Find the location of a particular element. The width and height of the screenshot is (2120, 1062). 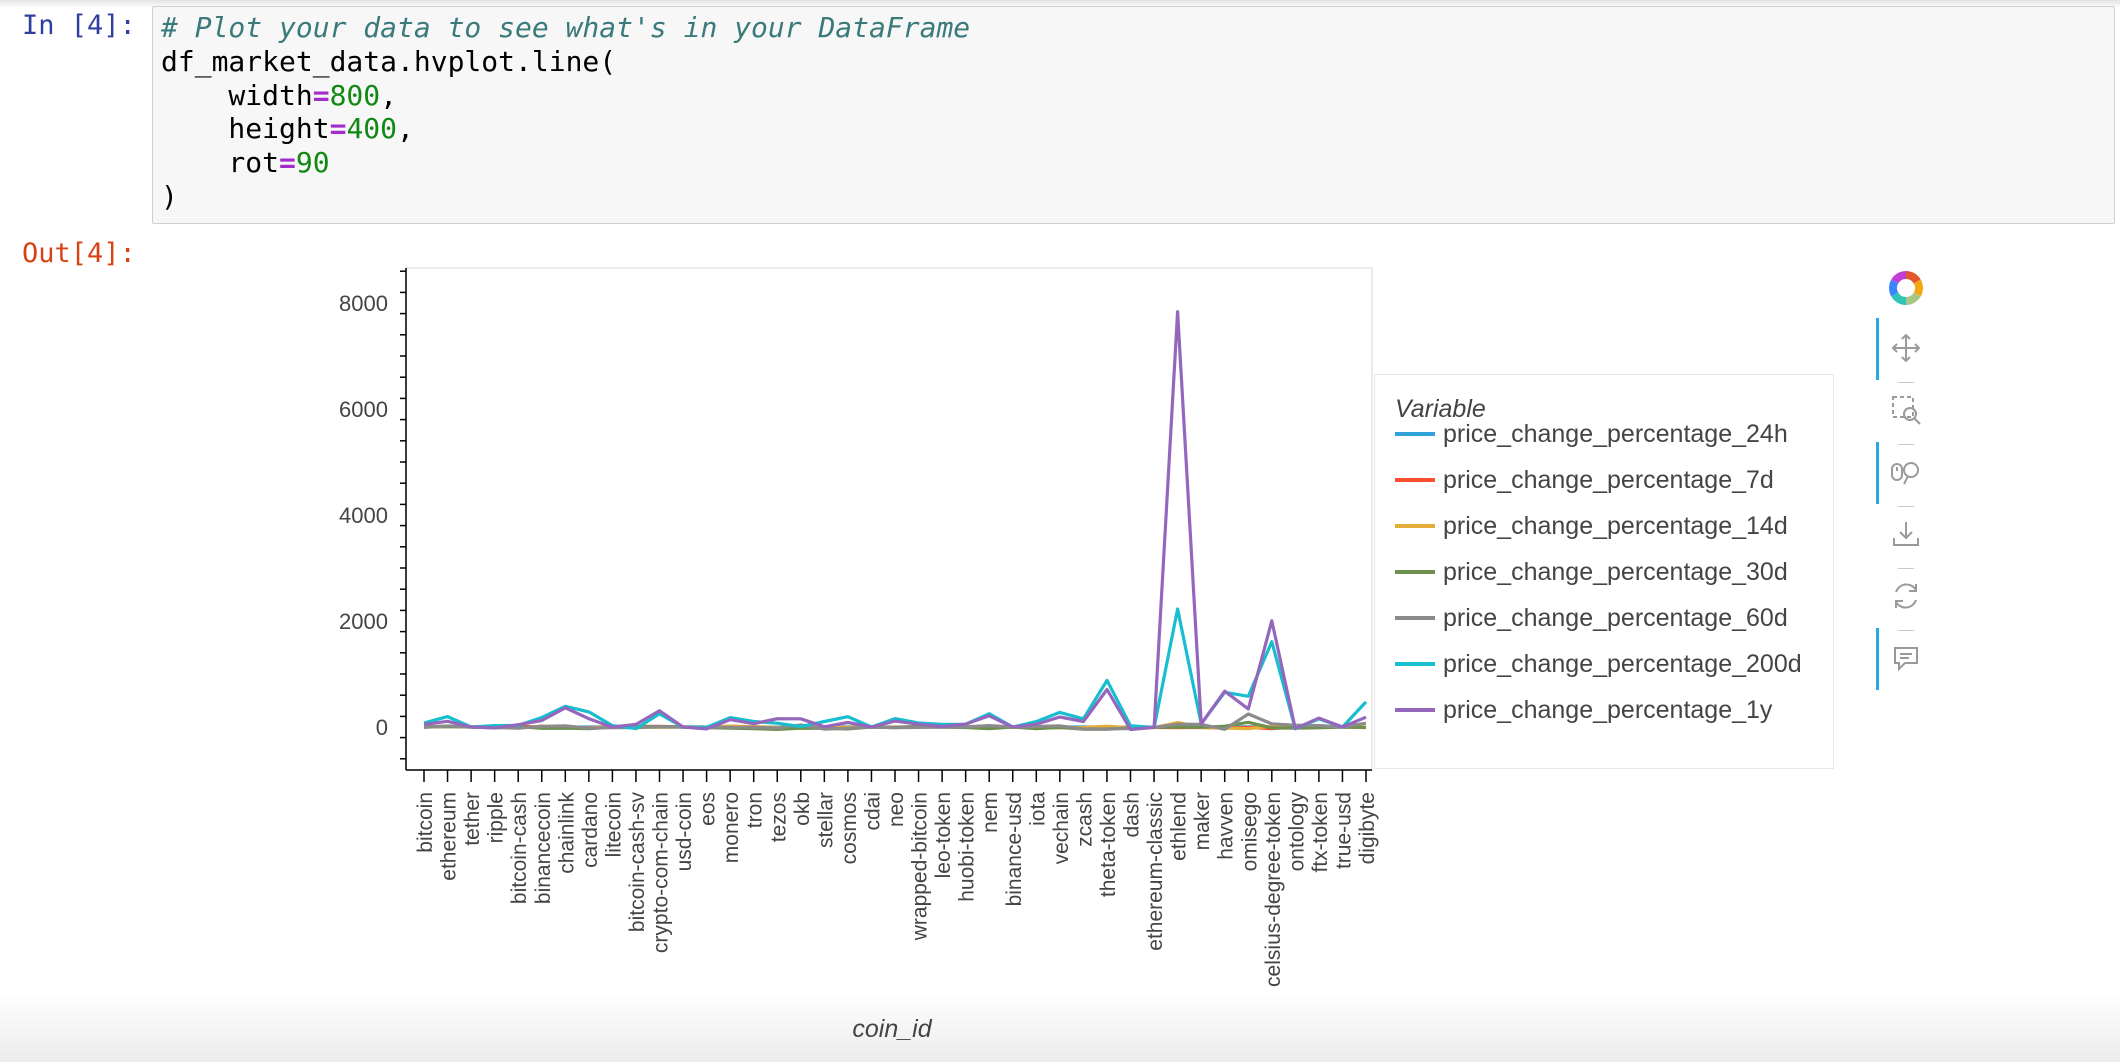

x-tick-label: ethlend is located at coordinates (1179, 826).